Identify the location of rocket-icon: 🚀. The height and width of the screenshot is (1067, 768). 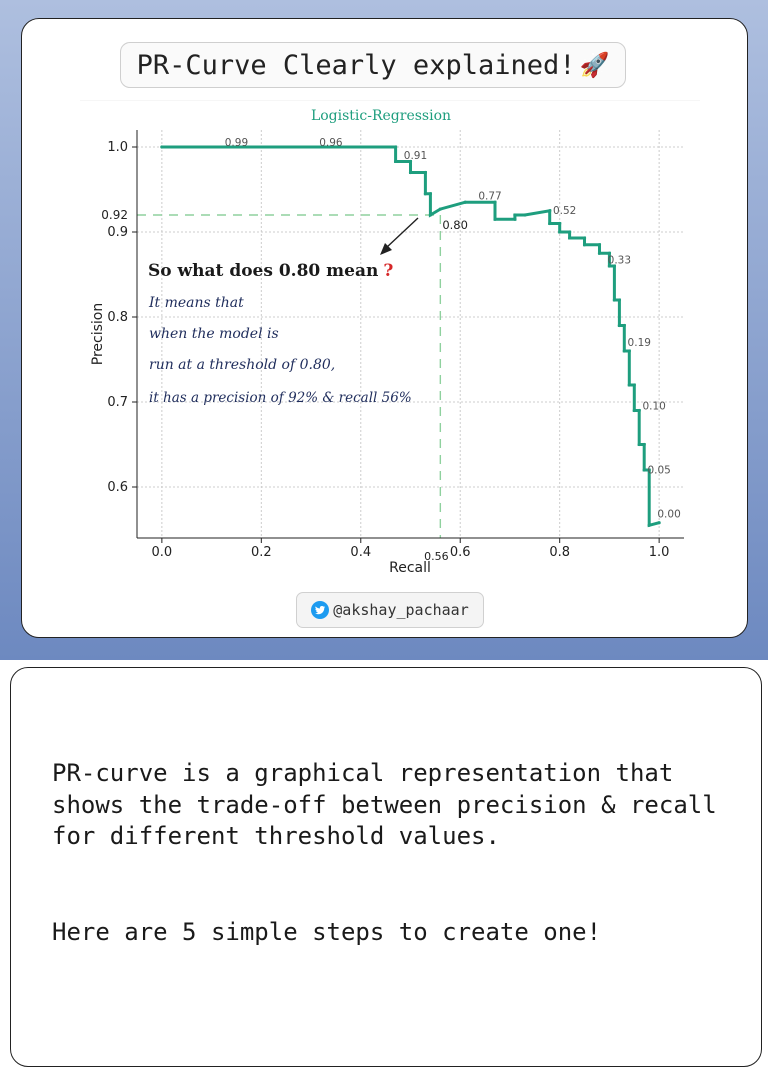
(594, 65).